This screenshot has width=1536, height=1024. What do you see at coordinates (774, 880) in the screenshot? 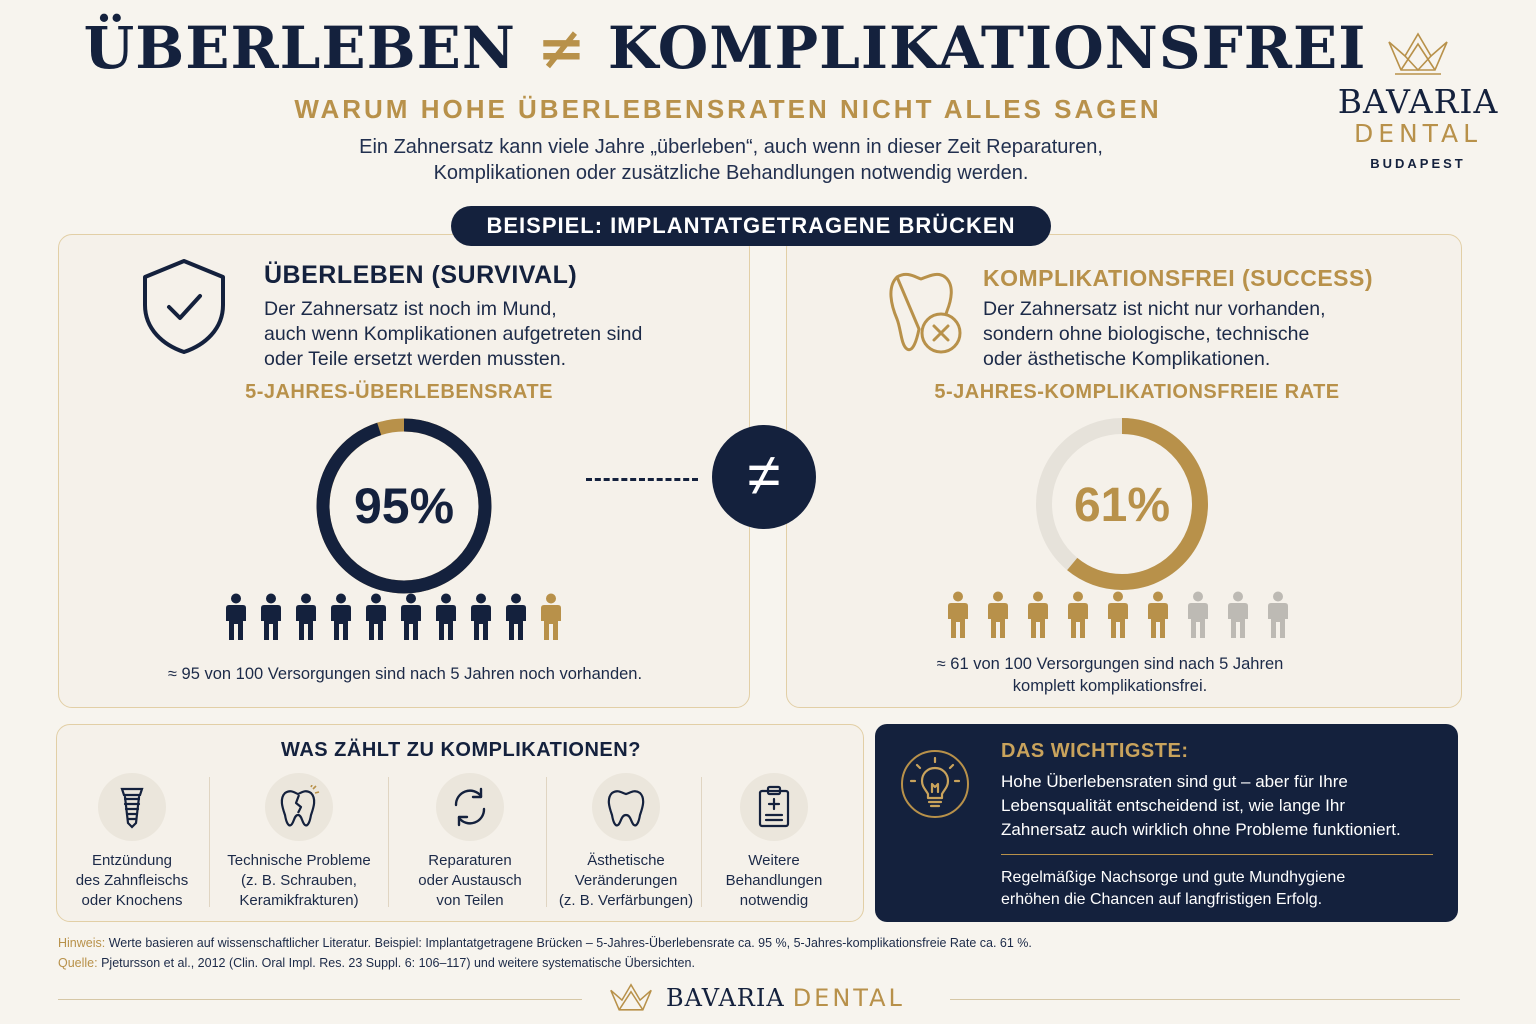
I see `complication-label: Behandlungen` at bounding box center [774, 880].